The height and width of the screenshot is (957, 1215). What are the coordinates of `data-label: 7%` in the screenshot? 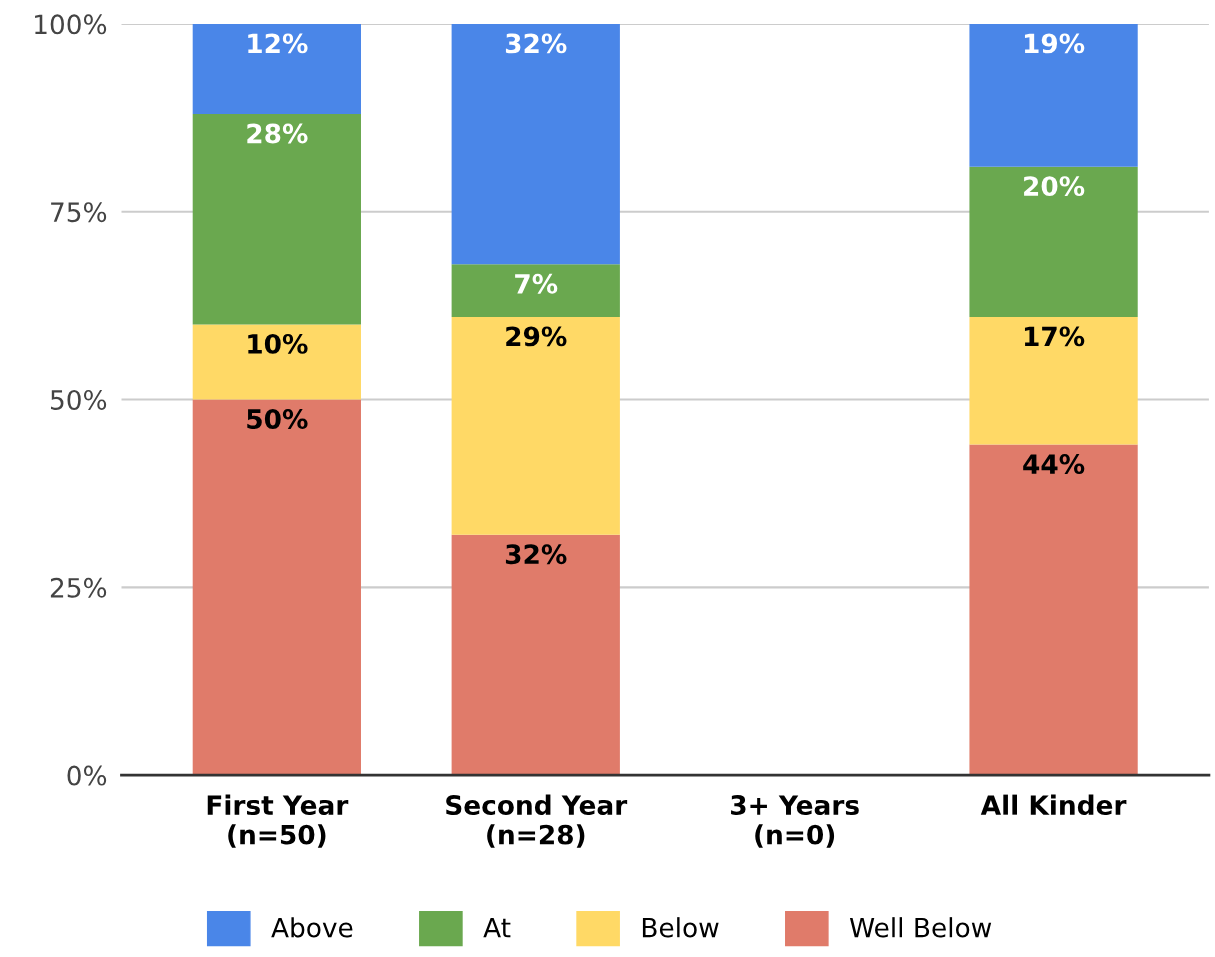 It's located at (536, 283).